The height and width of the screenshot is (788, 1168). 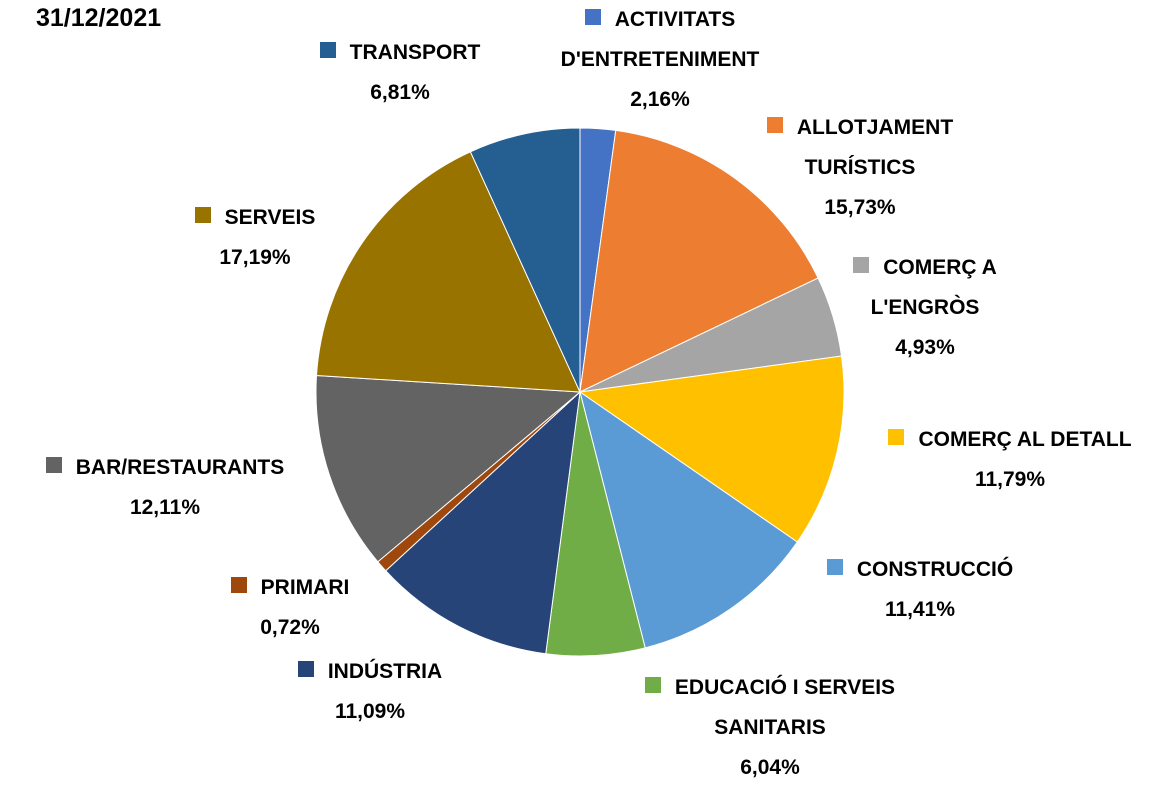 What do you see at coordinates (305, 587) in the screenshot?
I see `label-name: PRIMARI` at bounding box center [305, 587].